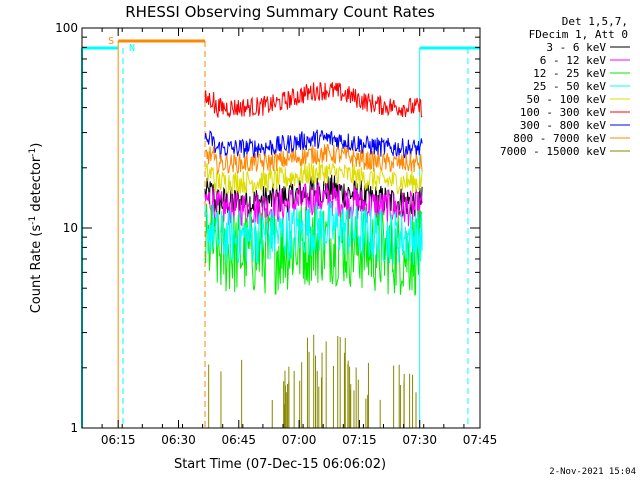 This screenshot has width=640, height=480. I want to click on y-axis-label-main: Count Rate (s, so click(36, 269).